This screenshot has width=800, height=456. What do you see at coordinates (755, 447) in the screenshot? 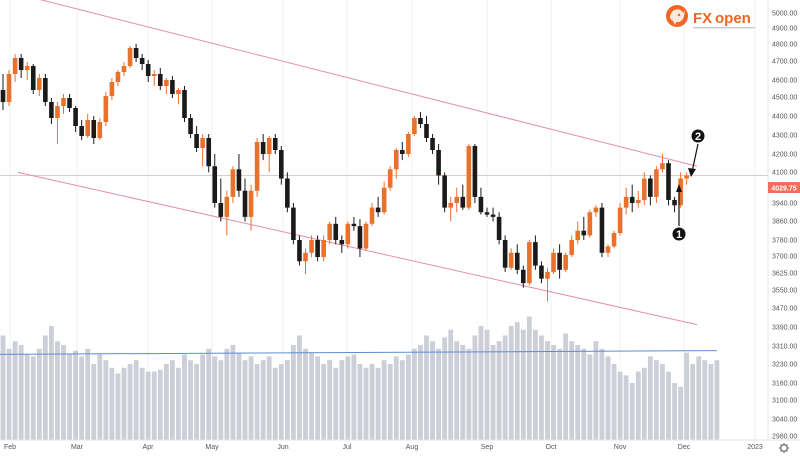
I see `time-tick-label: 2023` at bounding box center [755, 447].